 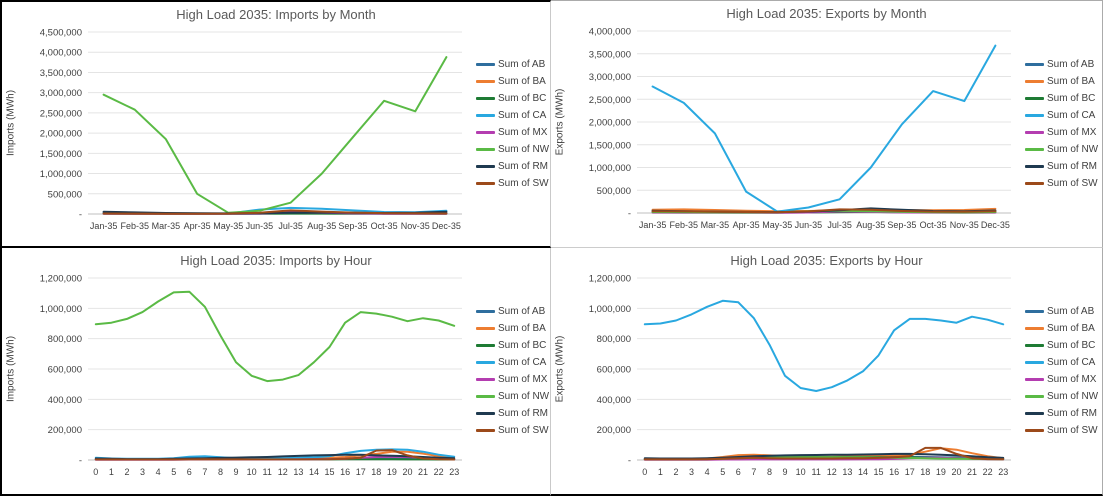 What do you see at coordinates (715, 225) in the screenshot?
I see `x-tick-label: Mar-35` at bounding box center [715, 225].